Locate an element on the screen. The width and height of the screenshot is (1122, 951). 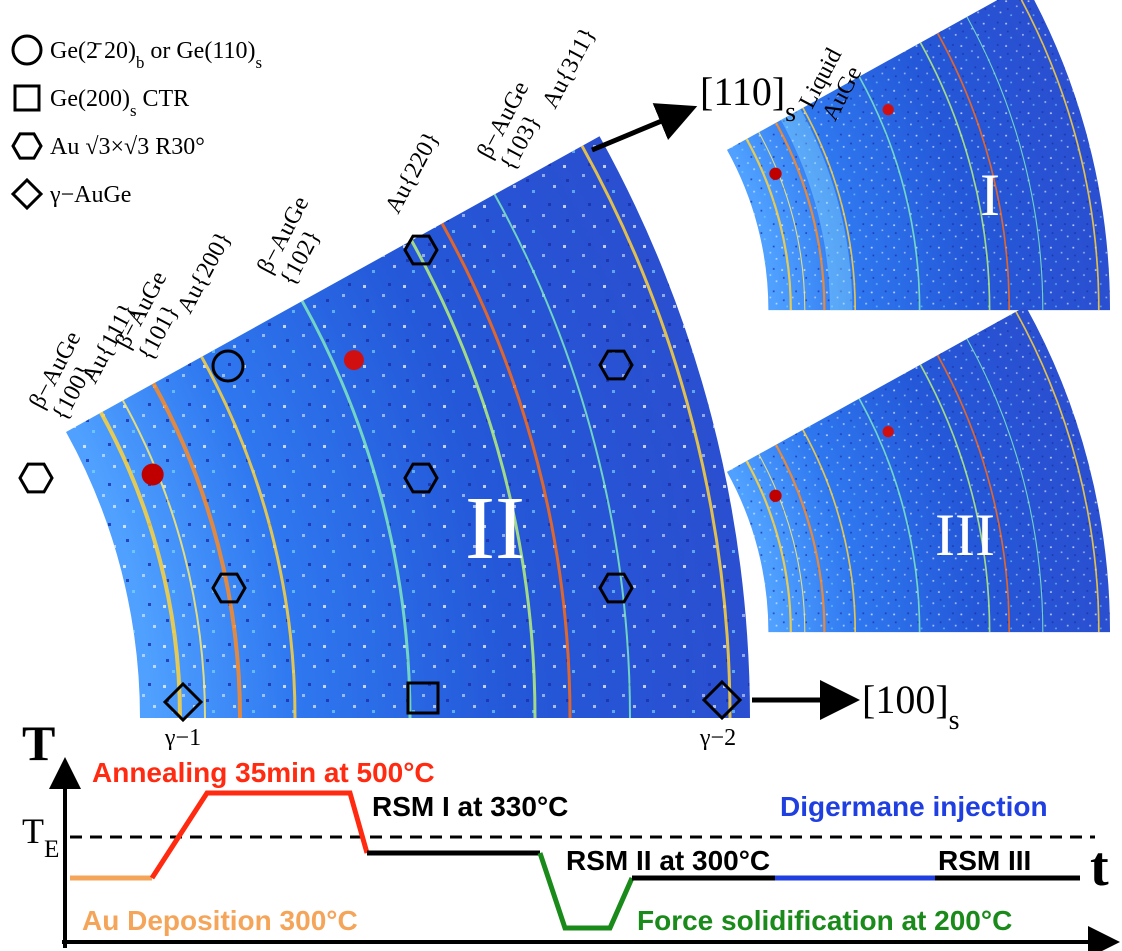
step-label: Au Deposition 300°C is located at coordinates (220, 920).